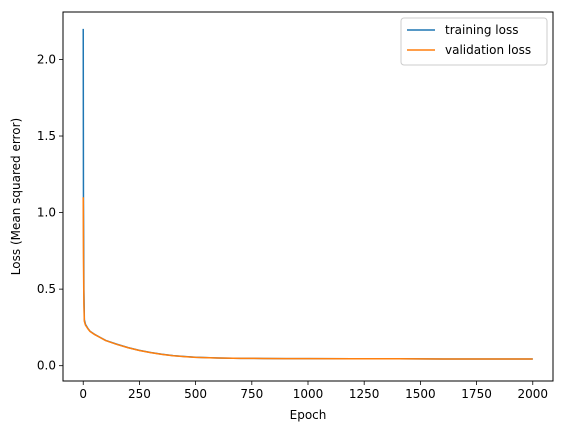 The width and height of the screenshot is (567, 432). I want to click on x-tick-label: 0, so click(83, 394).